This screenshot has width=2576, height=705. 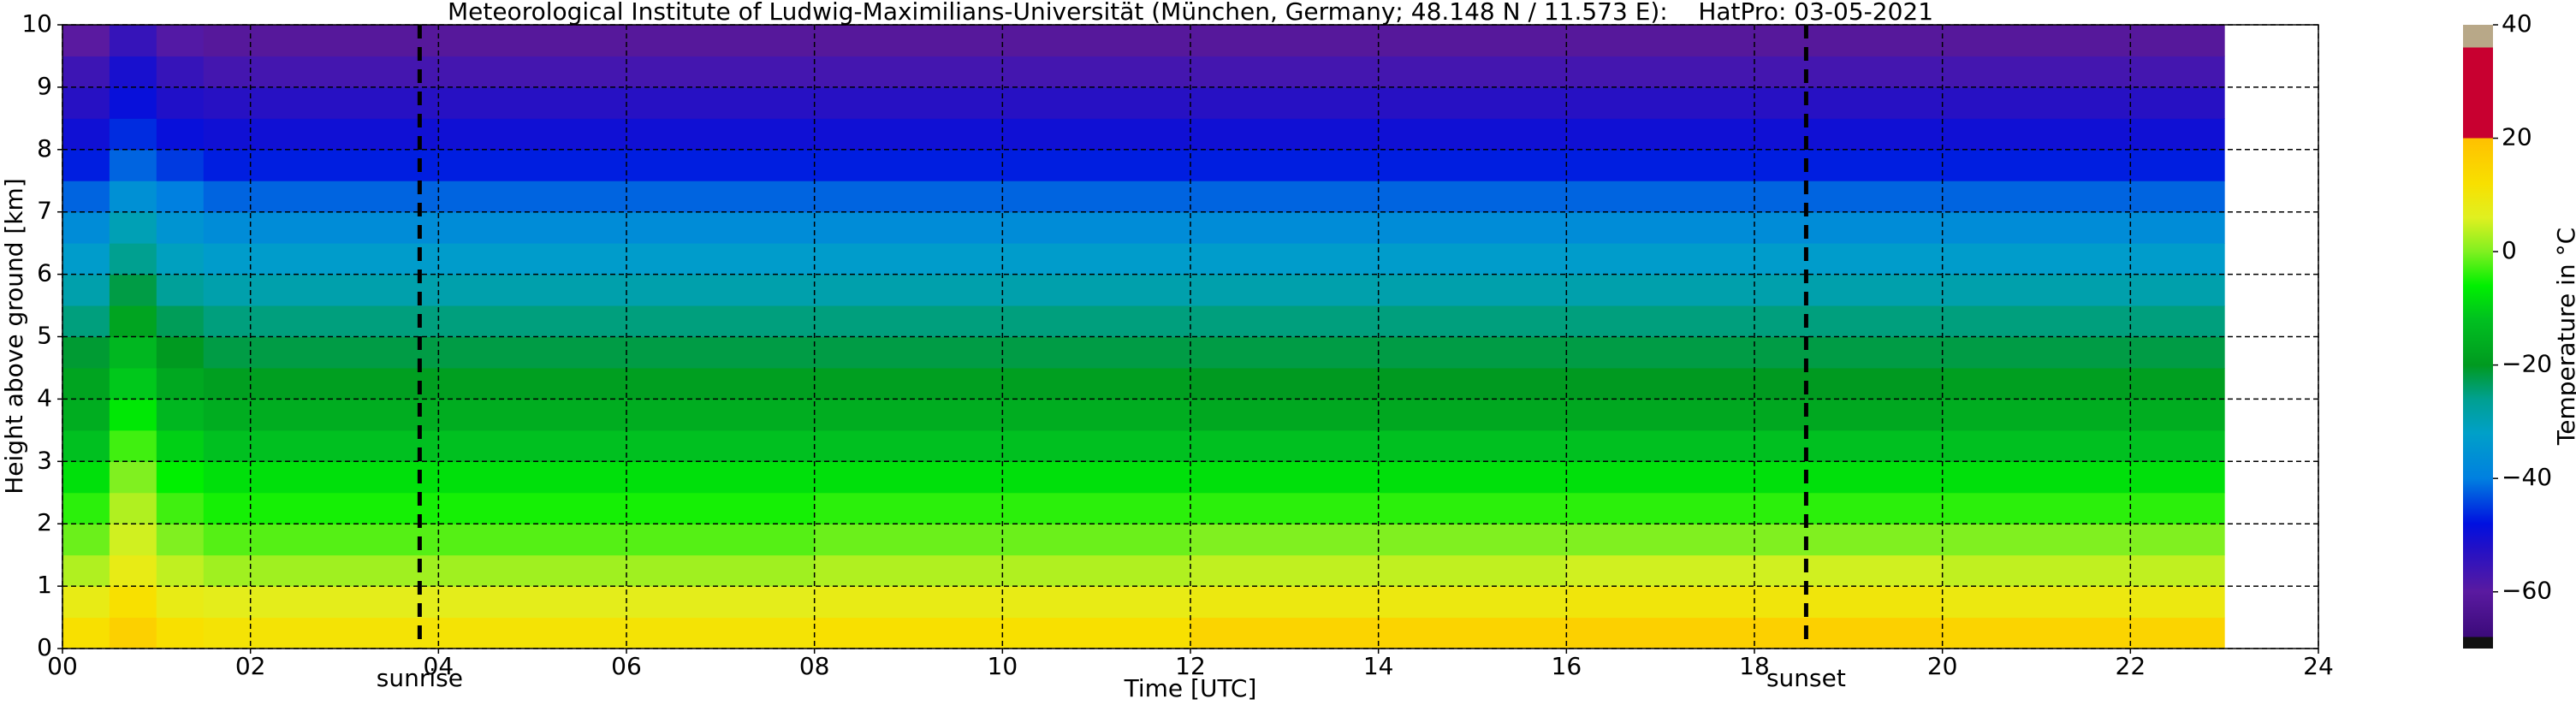 What do you see at coordinates (814, 666) in the screenshot?
I see `x-tick-label: 08` at bounding box center [814, 666].